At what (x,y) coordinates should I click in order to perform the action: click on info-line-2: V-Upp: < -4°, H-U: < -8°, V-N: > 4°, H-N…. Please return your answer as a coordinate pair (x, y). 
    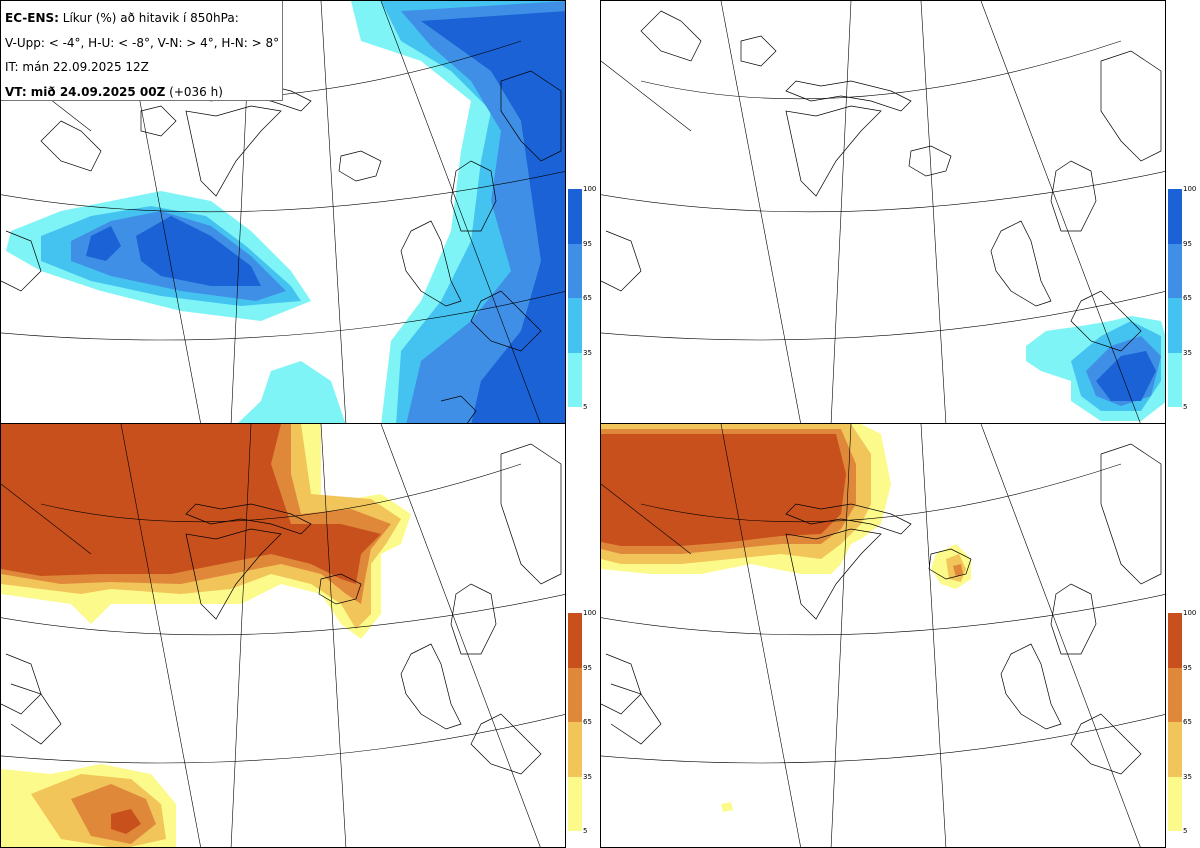
    Looking at the image, I should click on (142, 42).